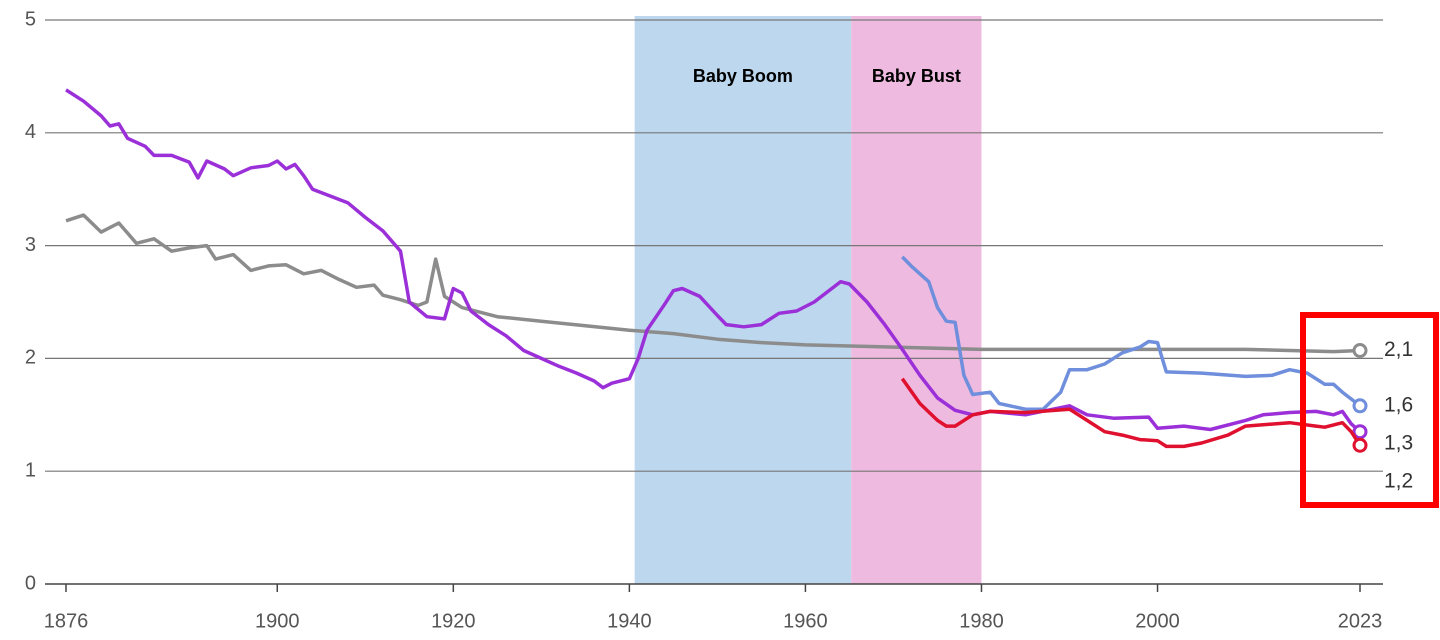 The height and width of the screenshot is (640, 1440). What do you see at coordinates (629, 621) in the screenshot?
I see `x-tick-label: 1940` at bounding box center [629, 621].